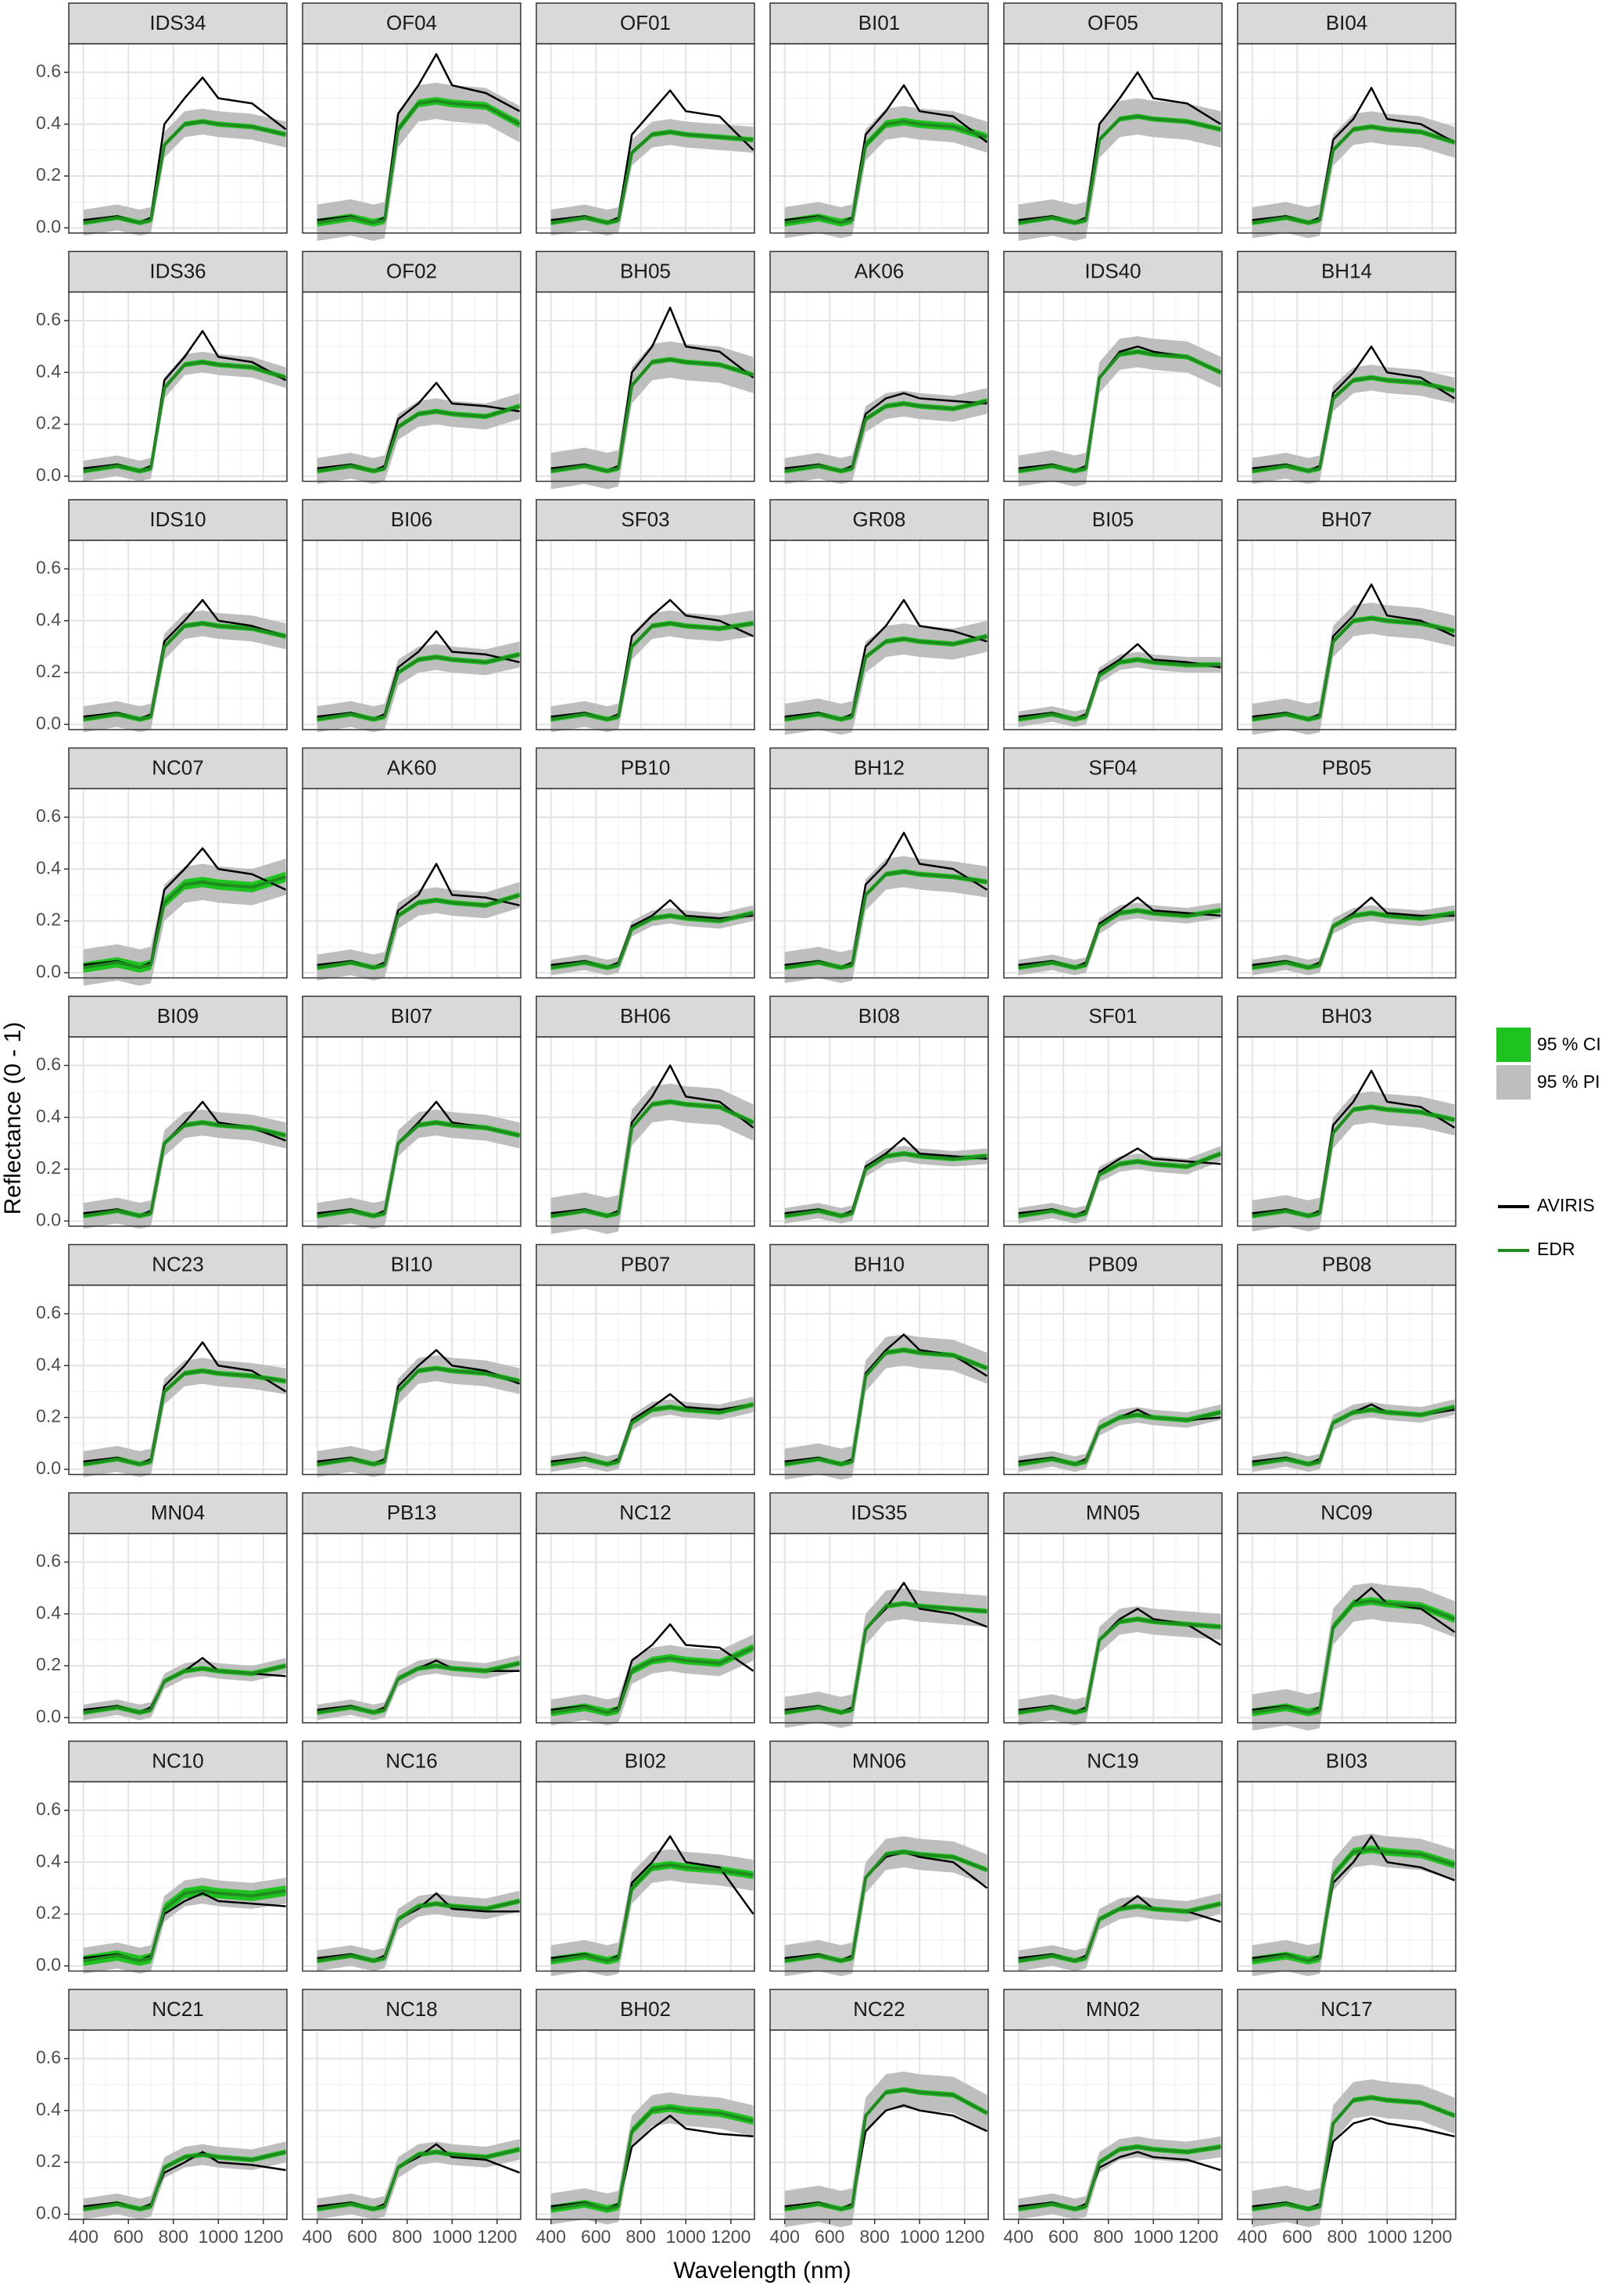  I want to click on panel-title: BI03, so click(1347, 1760).